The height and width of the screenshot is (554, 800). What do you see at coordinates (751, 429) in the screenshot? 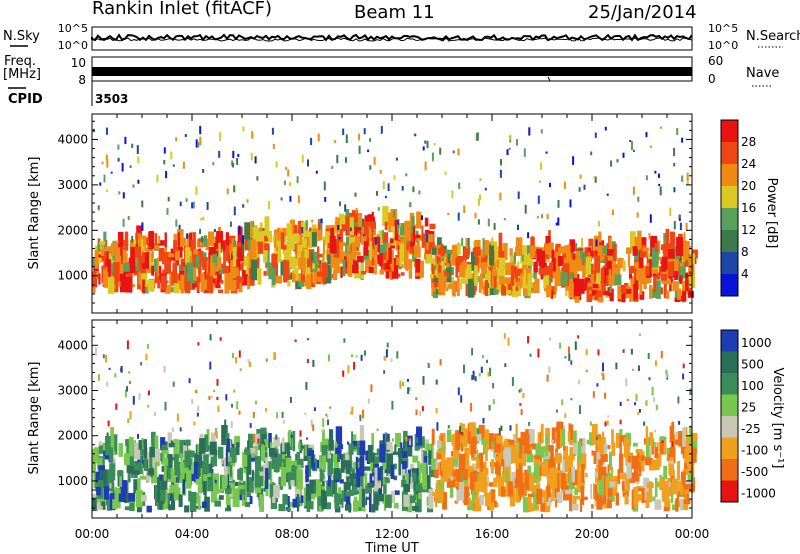
I see `colorbar-tick: -25` at bounding box center [751, 429].